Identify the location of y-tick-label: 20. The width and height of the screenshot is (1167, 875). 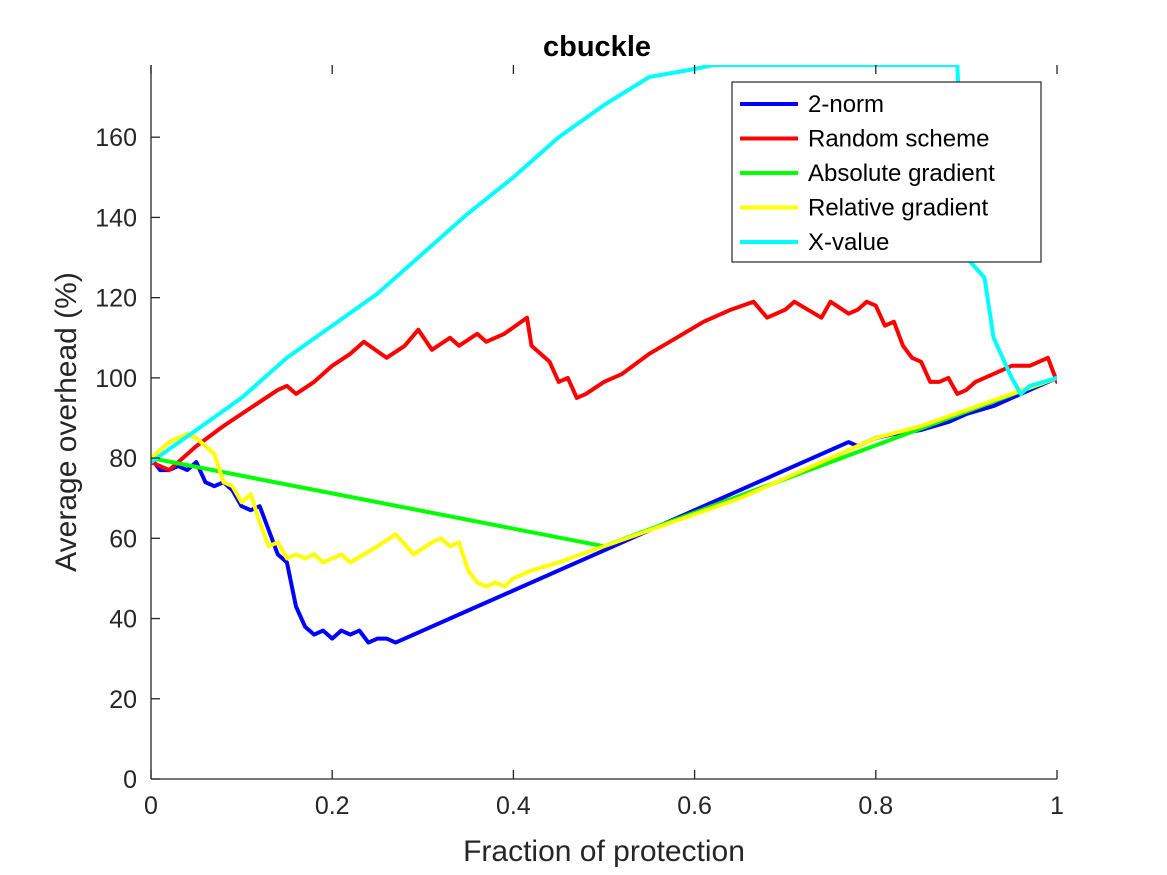
(123, 700).